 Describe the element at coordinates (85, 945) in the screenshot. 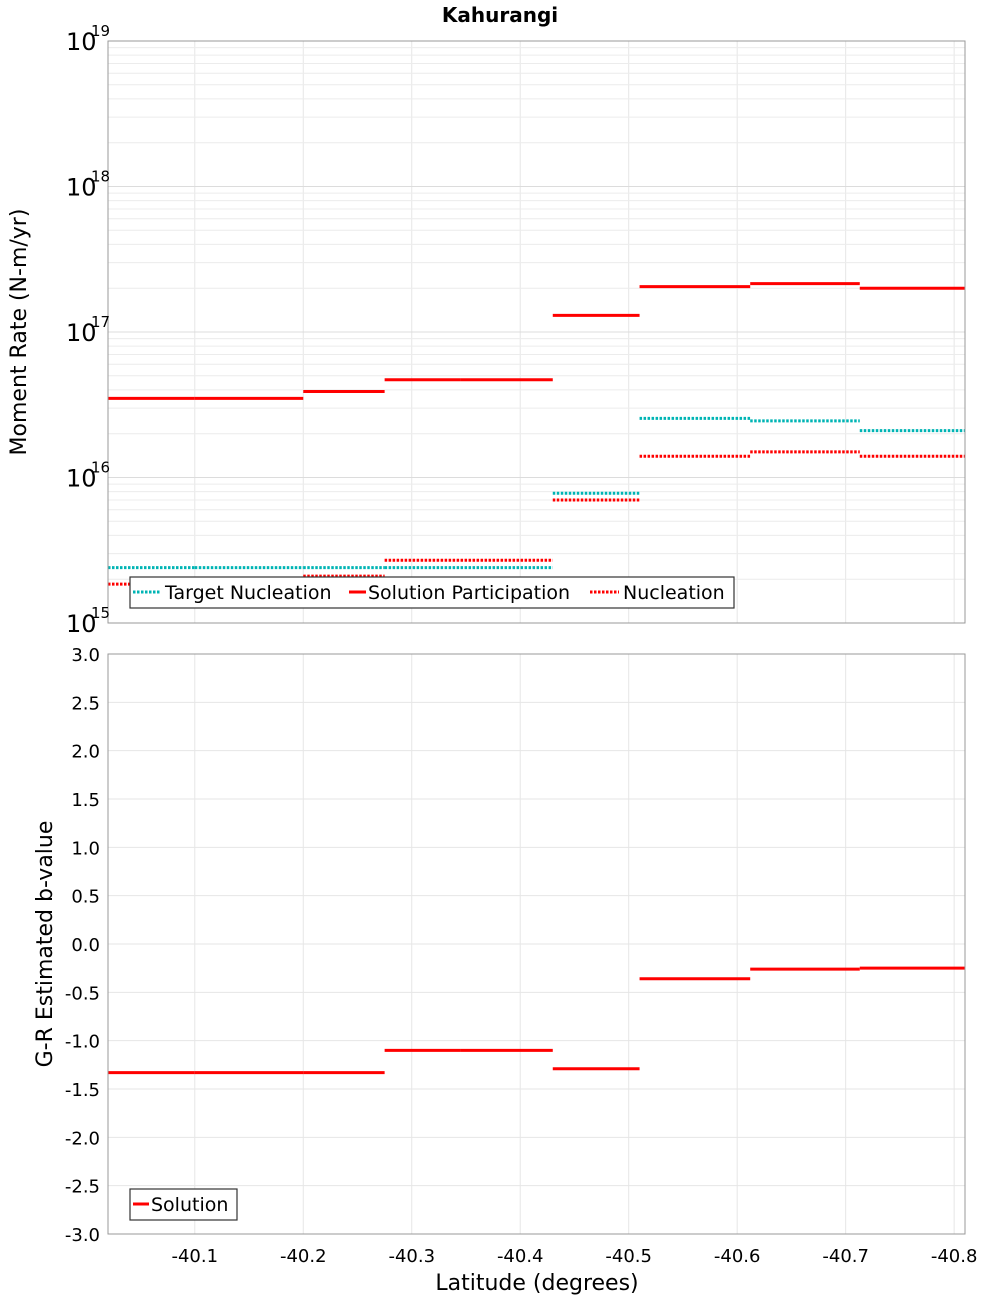

I see `y-tick-label: 0.0` at that location.